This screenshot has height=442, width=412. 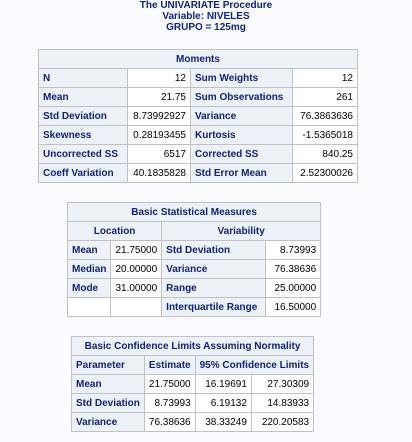 I want to click on row-label: Skewness, so click(x=83, y=135).